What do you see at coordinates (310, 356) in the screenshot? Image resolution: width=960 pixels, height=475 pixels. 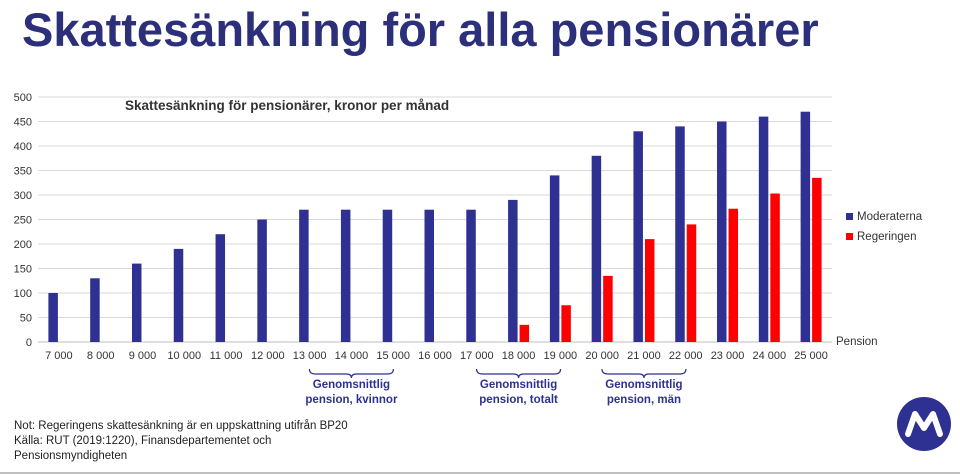 I see `x-tick-label: 13 000` at bounding box center [310, 356].